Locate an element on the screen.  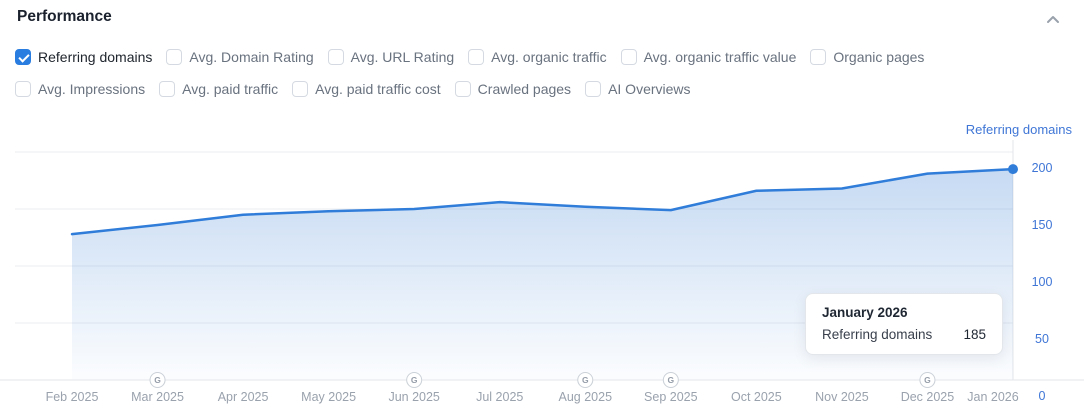
filter-avg-impressions: Avg. Impressions is located at coordinates (80, 89).